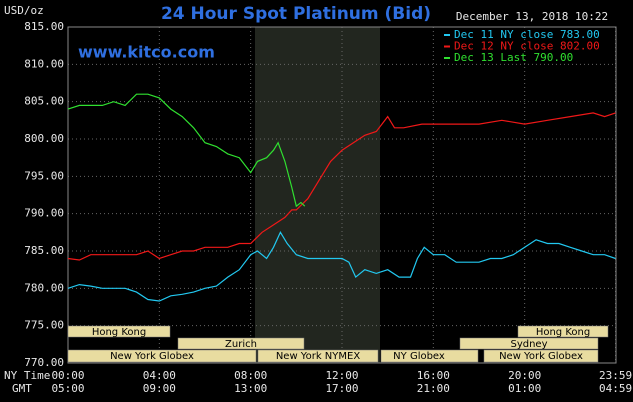 Image resolution: width=633 pixels, height=402 pixels. What do you see at coordinates (44, 250) in the screenshot?
I see `y-tick-label: 785.00` at bounding box center [44, 250].